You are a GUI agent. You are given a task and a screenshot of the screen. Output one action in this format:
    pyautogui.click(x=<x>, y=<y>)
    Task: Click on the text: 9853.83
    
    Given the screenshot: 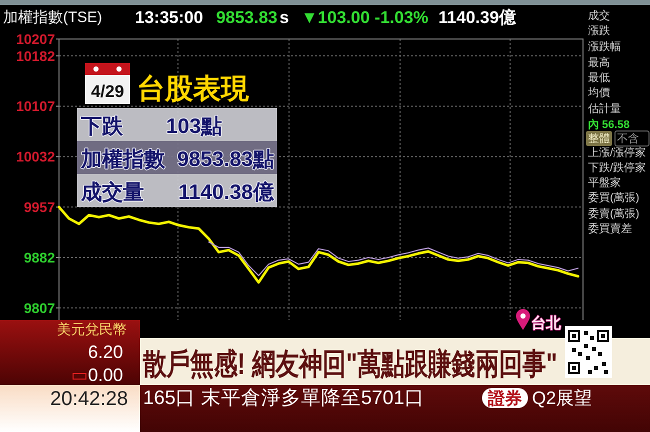 What is the action you would take?
    pyautogui.click(x=247, y=17)
    